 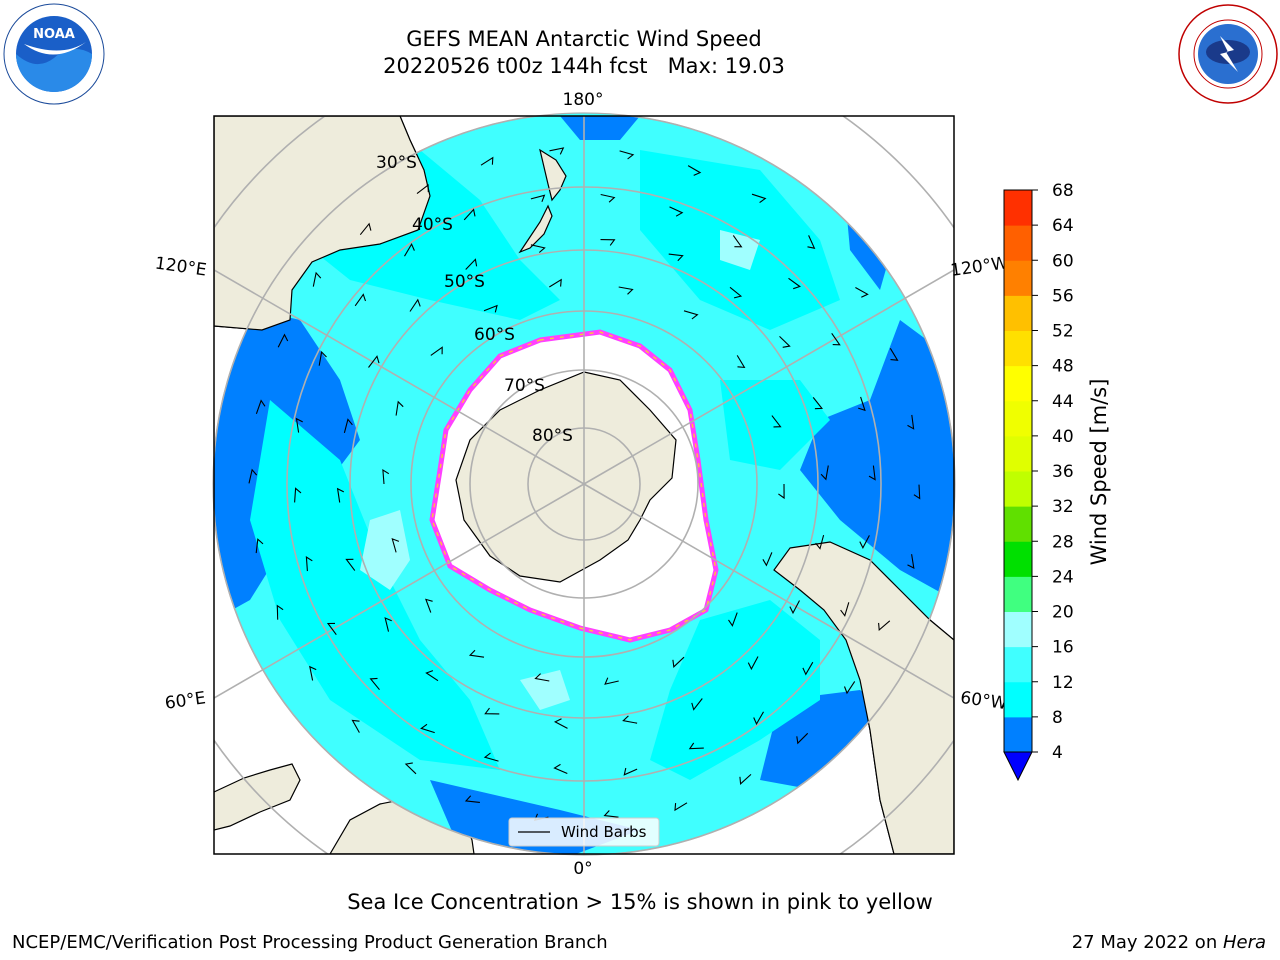 What do you see at coordinates (1063, 332) in the screenshot?
I see `colorbar-tick-label: 52` at bounding box center [1063, 332].